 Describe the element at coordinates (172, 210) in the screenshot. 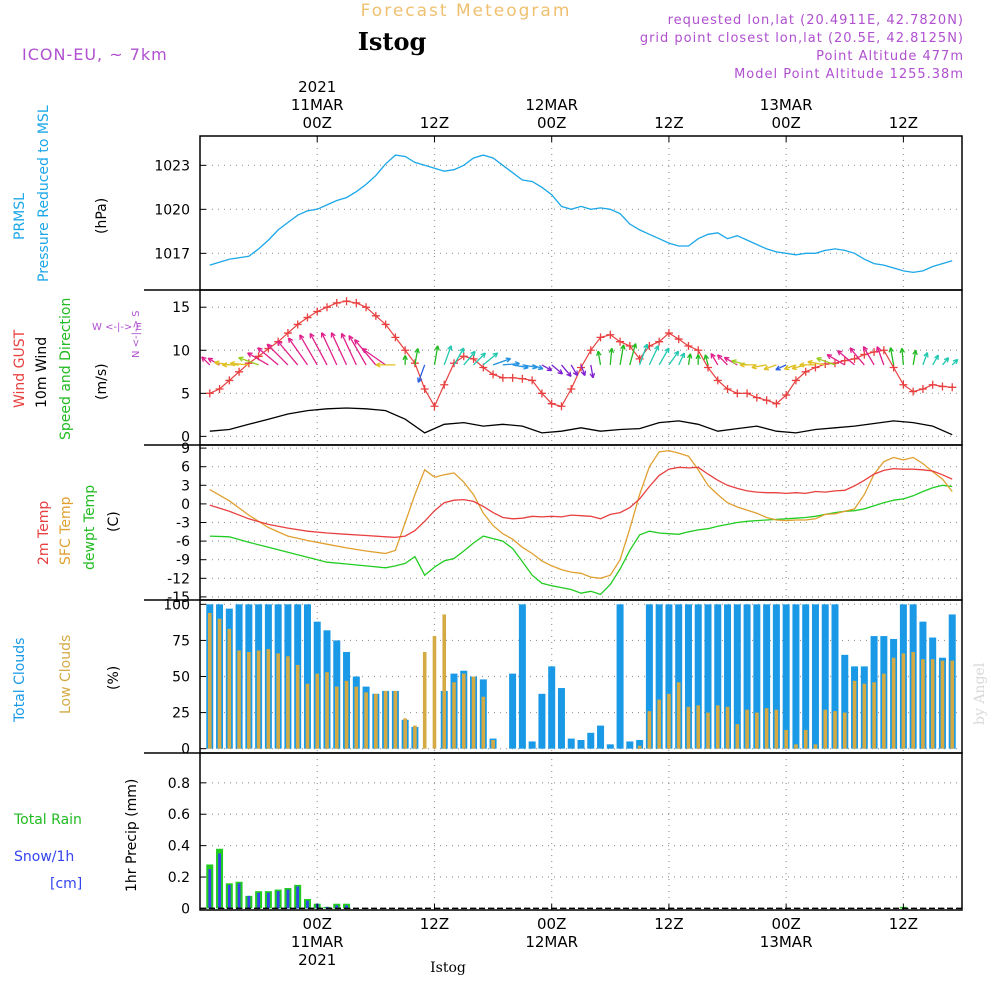

I see `ytick-label: 1020` at that location.